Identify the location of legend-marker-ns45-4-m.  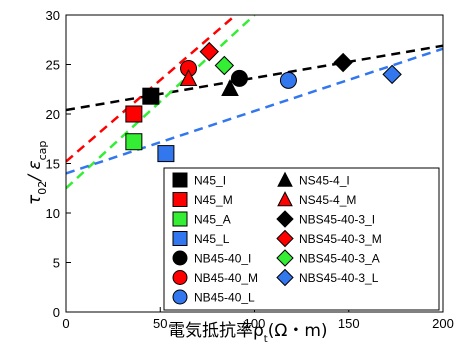
(285, 199).